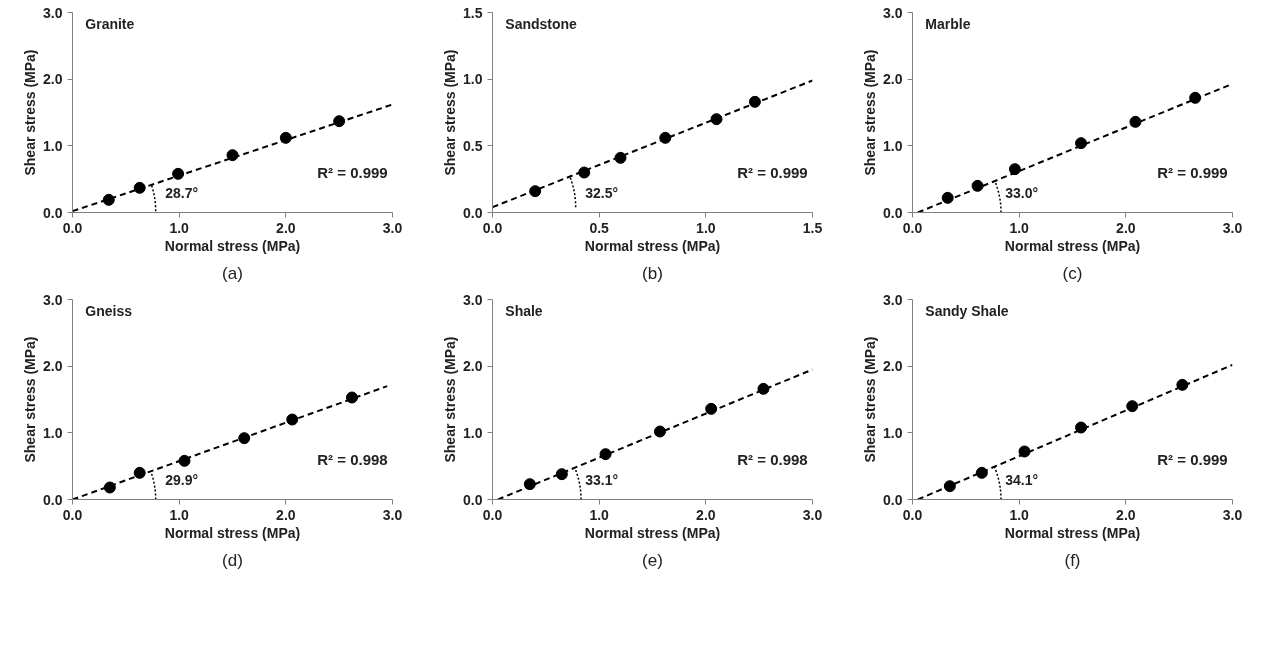  Describe the element at coordinates (182, 479) in the screenshot. I see `annotation: 29.9°` at that location.